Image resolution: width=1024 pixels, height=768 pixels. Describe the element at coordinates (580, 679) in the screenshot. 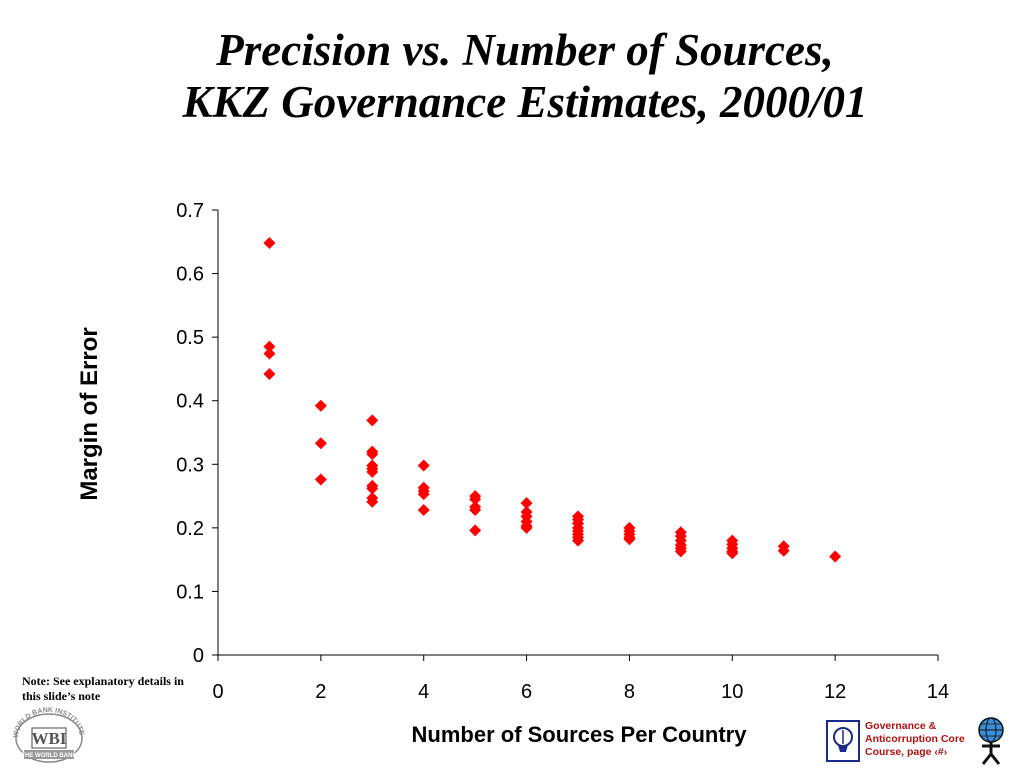

I see `x-axis-ticks: 0 2 4 6 8 10 12 14` at that location.